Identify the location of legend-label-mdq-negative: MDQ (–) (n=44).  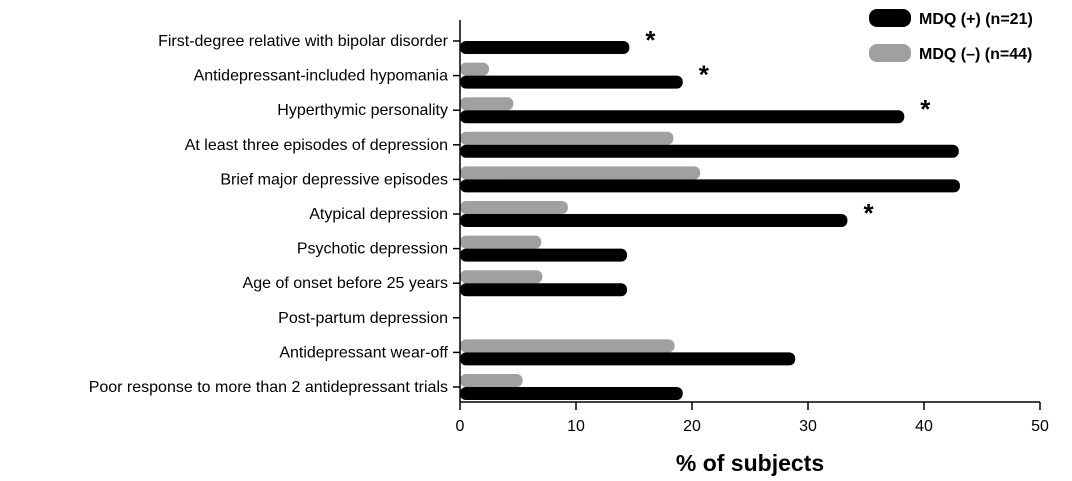
(975, 54).